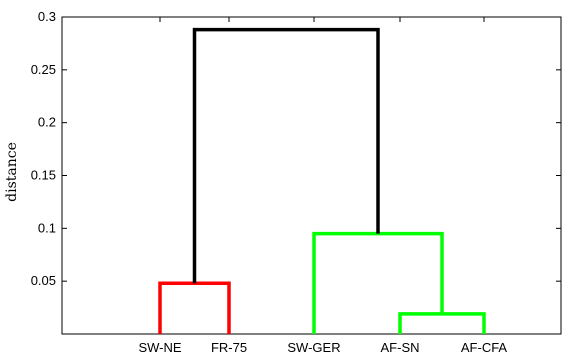  I want to click on y-tick-label: 0.15, so click(43, 175).